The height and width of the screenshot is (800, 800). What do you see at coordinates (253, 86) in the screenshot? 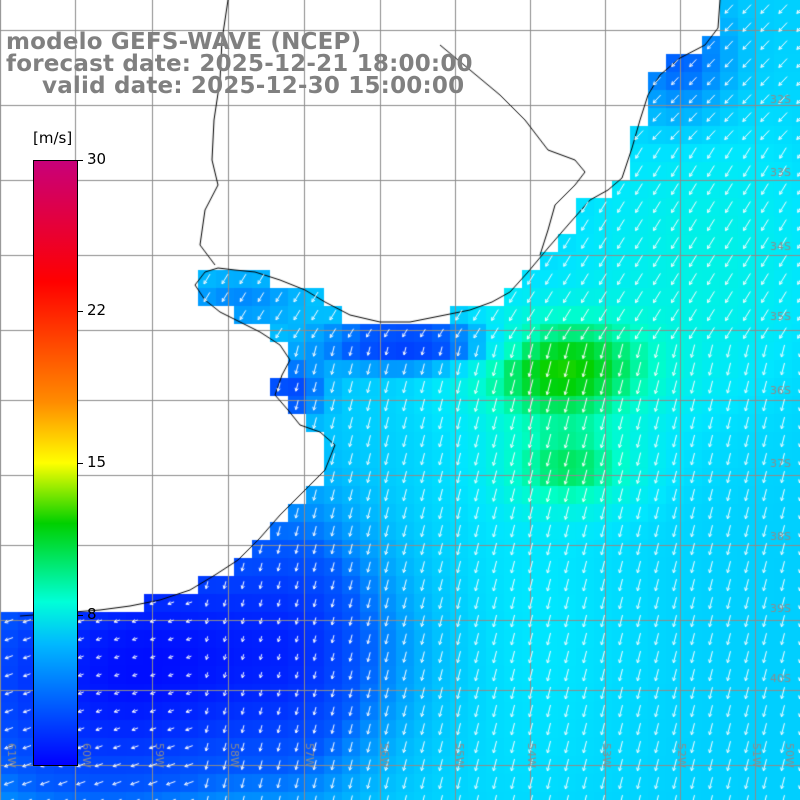
I see `valid-date: valid date: 2025-12-30 15:00:00` at bounding box center [253, 86].